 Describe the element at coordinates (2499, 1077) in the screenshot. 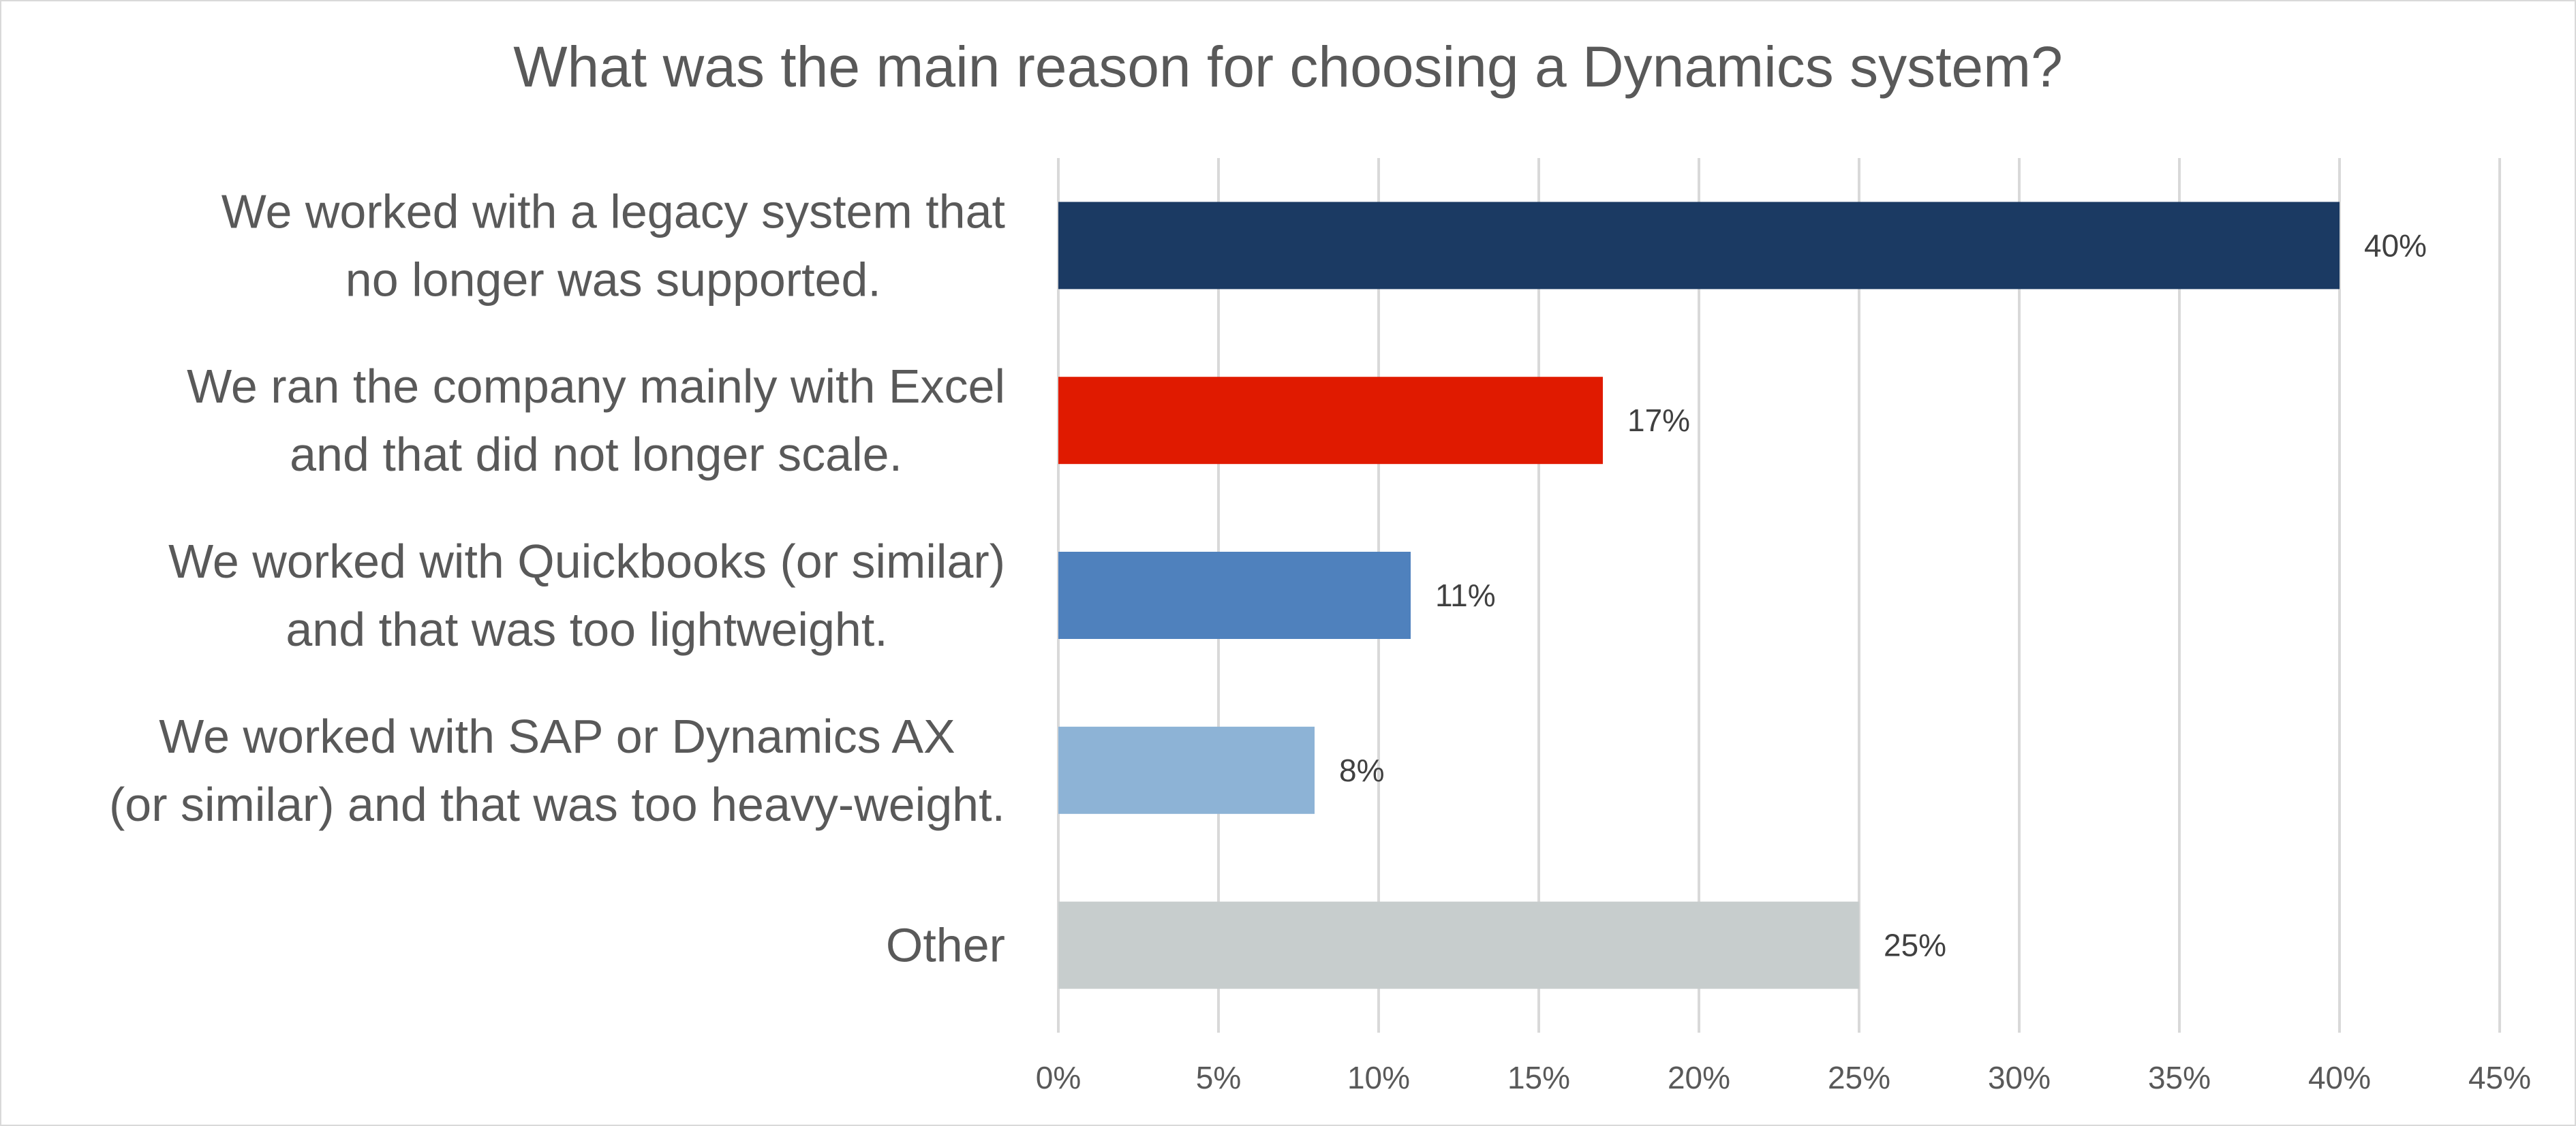

I see `x-tick-label: 45%` at that location.